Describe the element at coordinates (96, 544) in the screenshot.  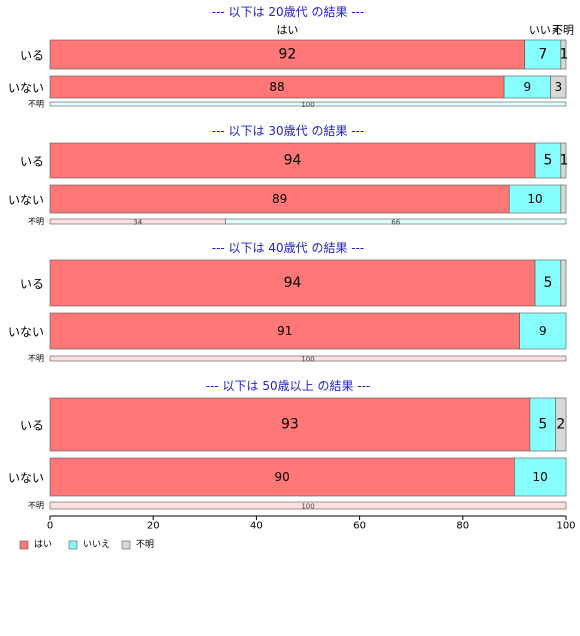
I see `legend-label: いいえ` at that location.